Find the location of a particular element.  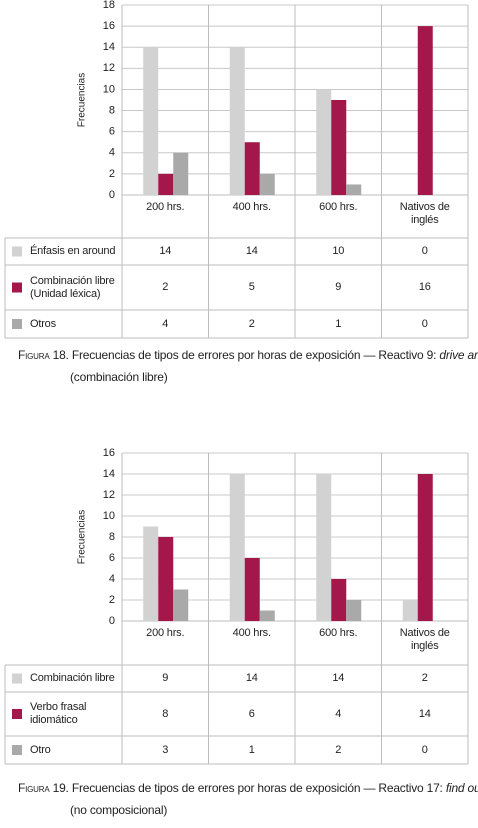

table-value: 8 is located at coordinates (165, 713).